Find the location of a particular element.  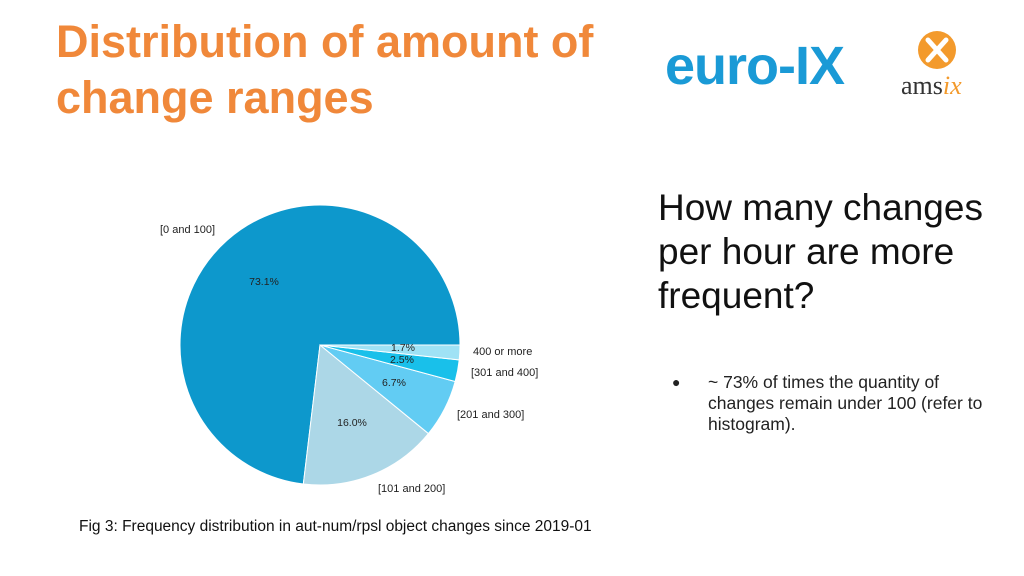

slice-label: [301 and 400] is located at coordinates (504, 373).